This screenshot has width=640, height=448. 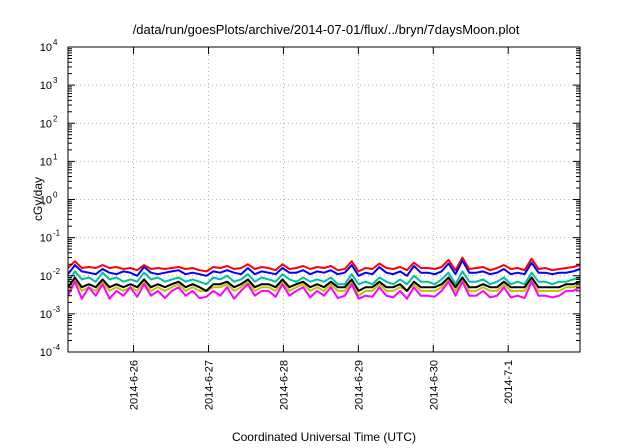 What do you see at coordinates (55, 80) in the screenshot?
I see `y-tick-exponent: 3` at bounding box center [55, 80].